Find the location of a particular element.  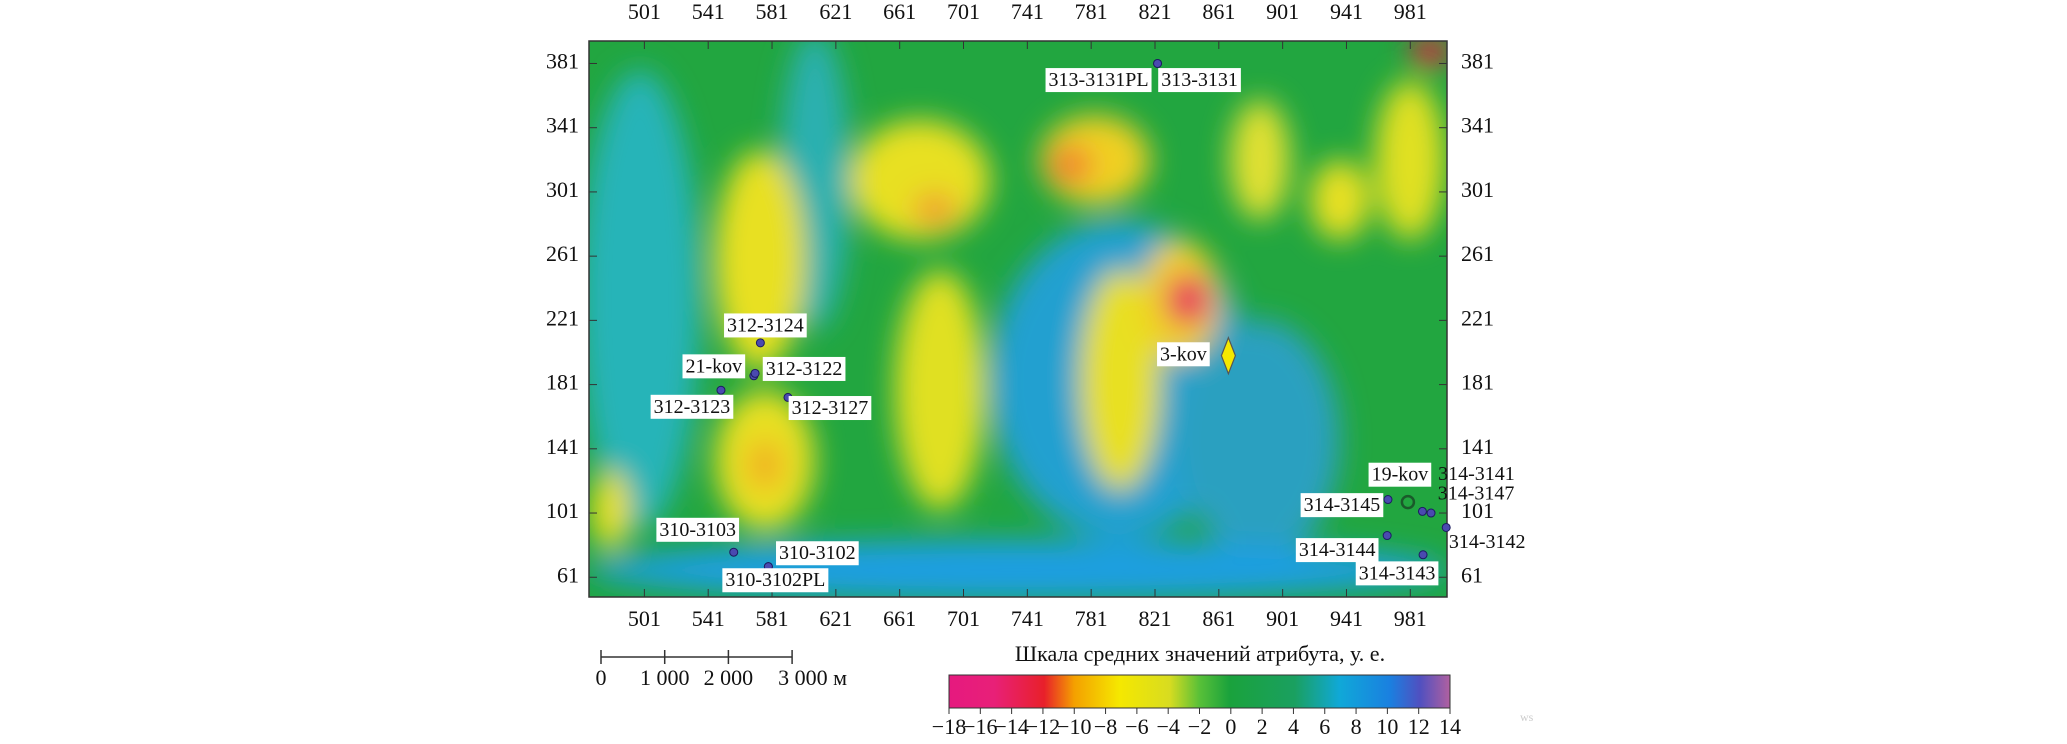

well-label: 314-3141 is located at coordinates (1476, 474).